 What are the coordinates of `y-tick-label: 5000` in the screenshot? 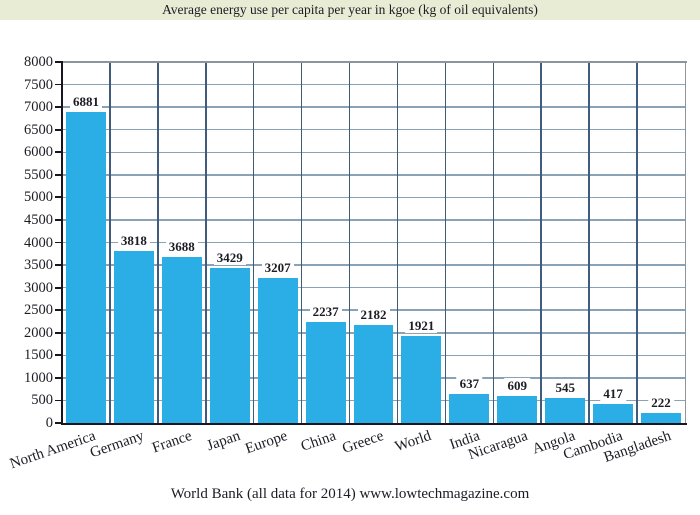 It's located at (38, 197).